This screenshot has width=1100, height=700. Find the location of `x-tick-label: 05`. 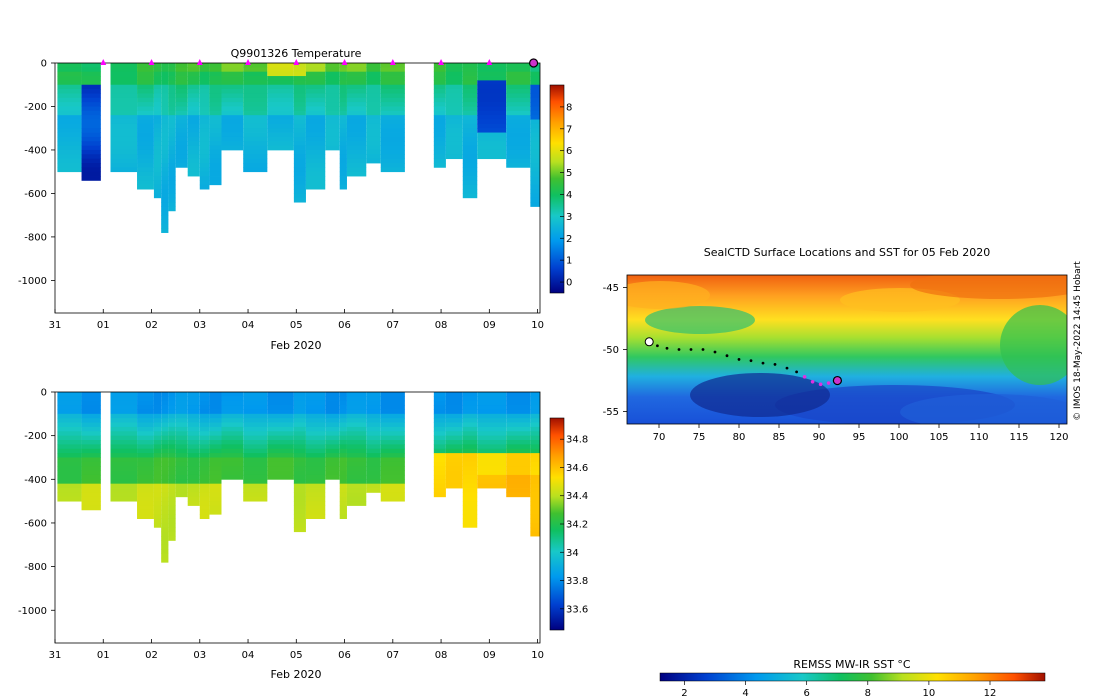

x-tick-label: 05 is located at coordinates (296, 655).